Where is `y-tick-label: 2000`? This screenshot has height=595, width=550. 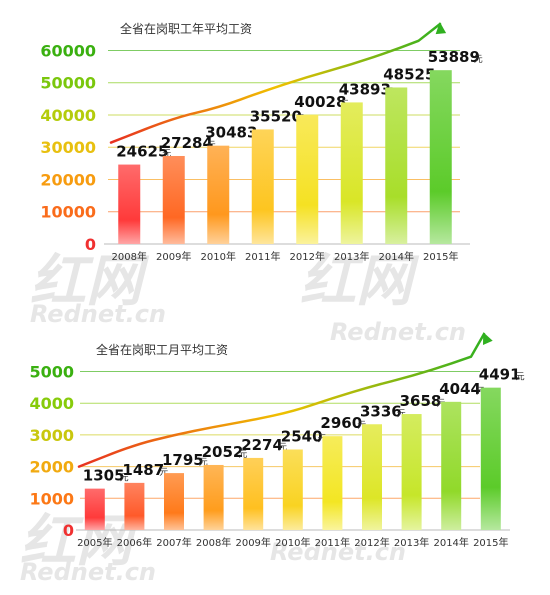 y-tick-label: 2000 is located at coordinates (51, 467).